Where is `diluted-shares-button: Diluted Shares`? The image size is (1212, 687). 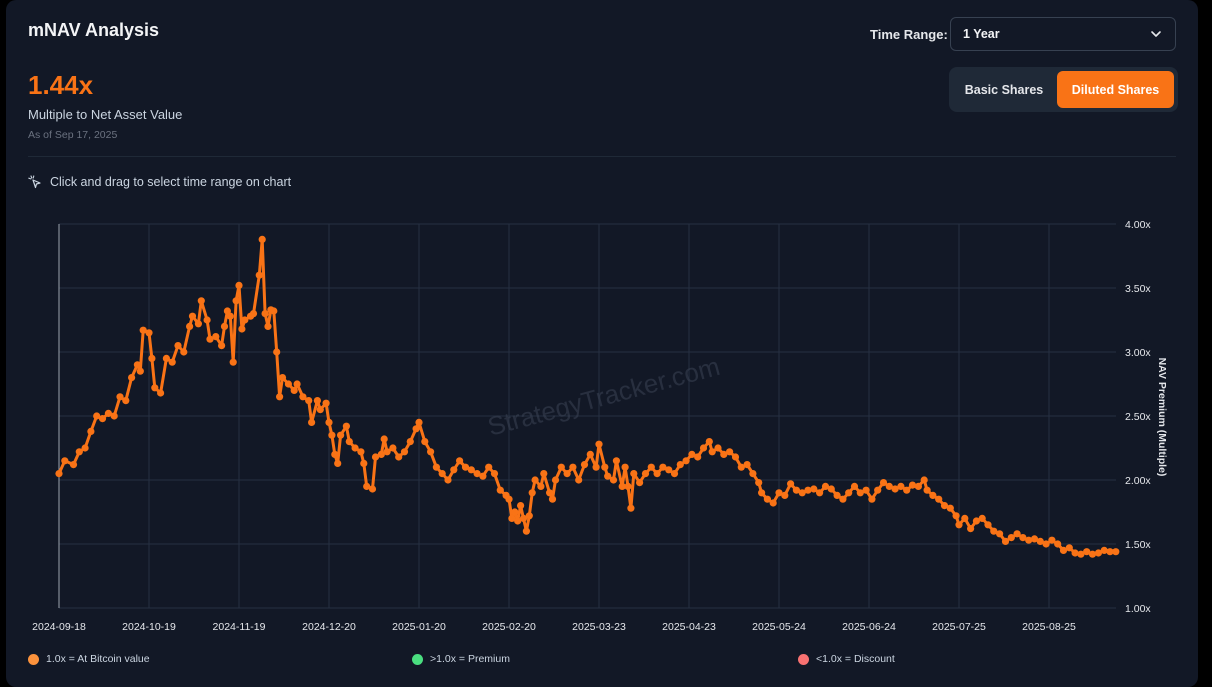
diluted-shares-button: Diluted Shares is located at coordinates (1115, 89).